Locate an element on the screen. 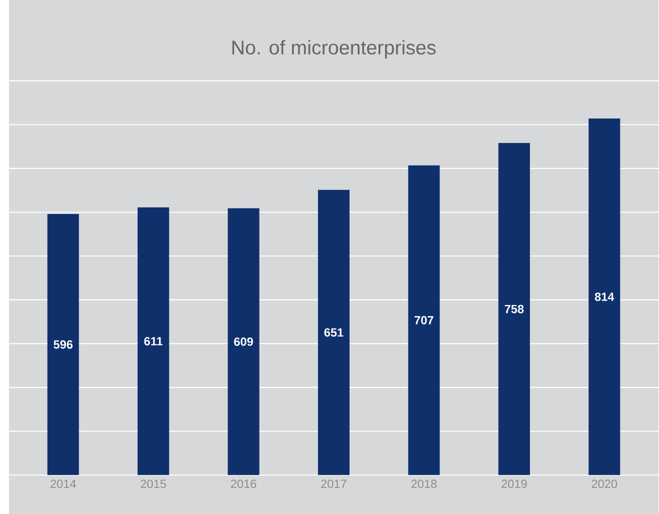  data-label: 758 is located at coordinates (514, 308).